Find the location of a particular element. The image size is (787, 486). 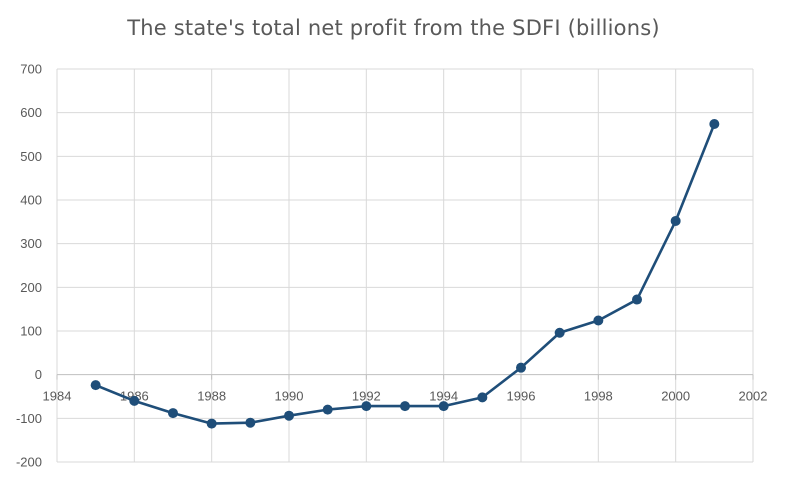

y-tick-label: 600 is located at coordinates (31, 112).